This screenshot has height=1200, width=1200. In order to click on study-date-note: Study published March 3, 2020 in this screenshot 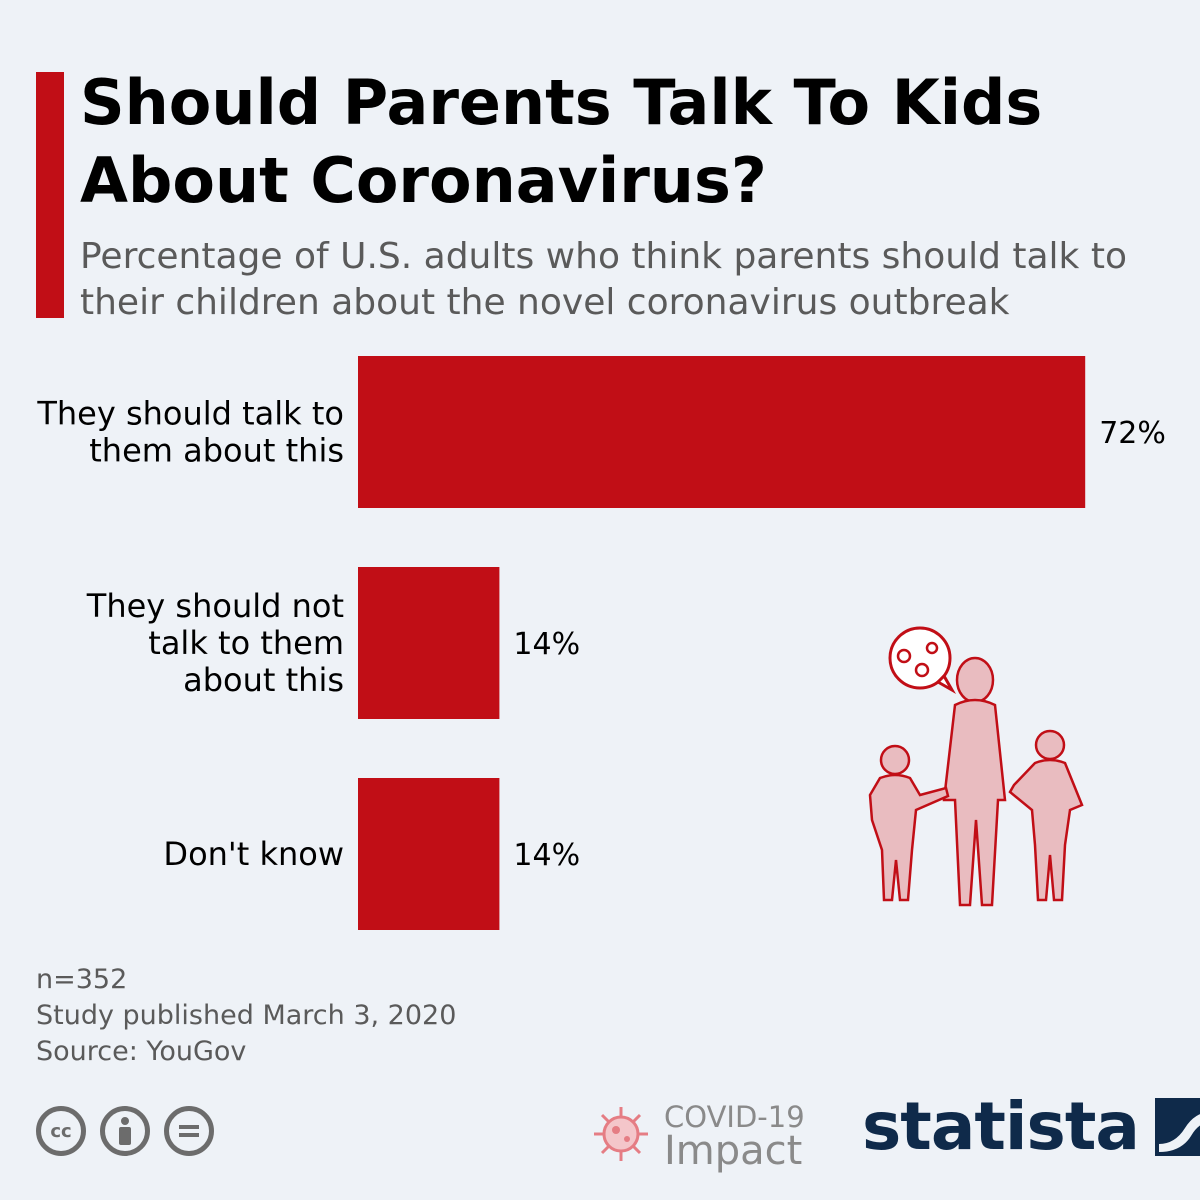, I will do `click(246, 1015)`.